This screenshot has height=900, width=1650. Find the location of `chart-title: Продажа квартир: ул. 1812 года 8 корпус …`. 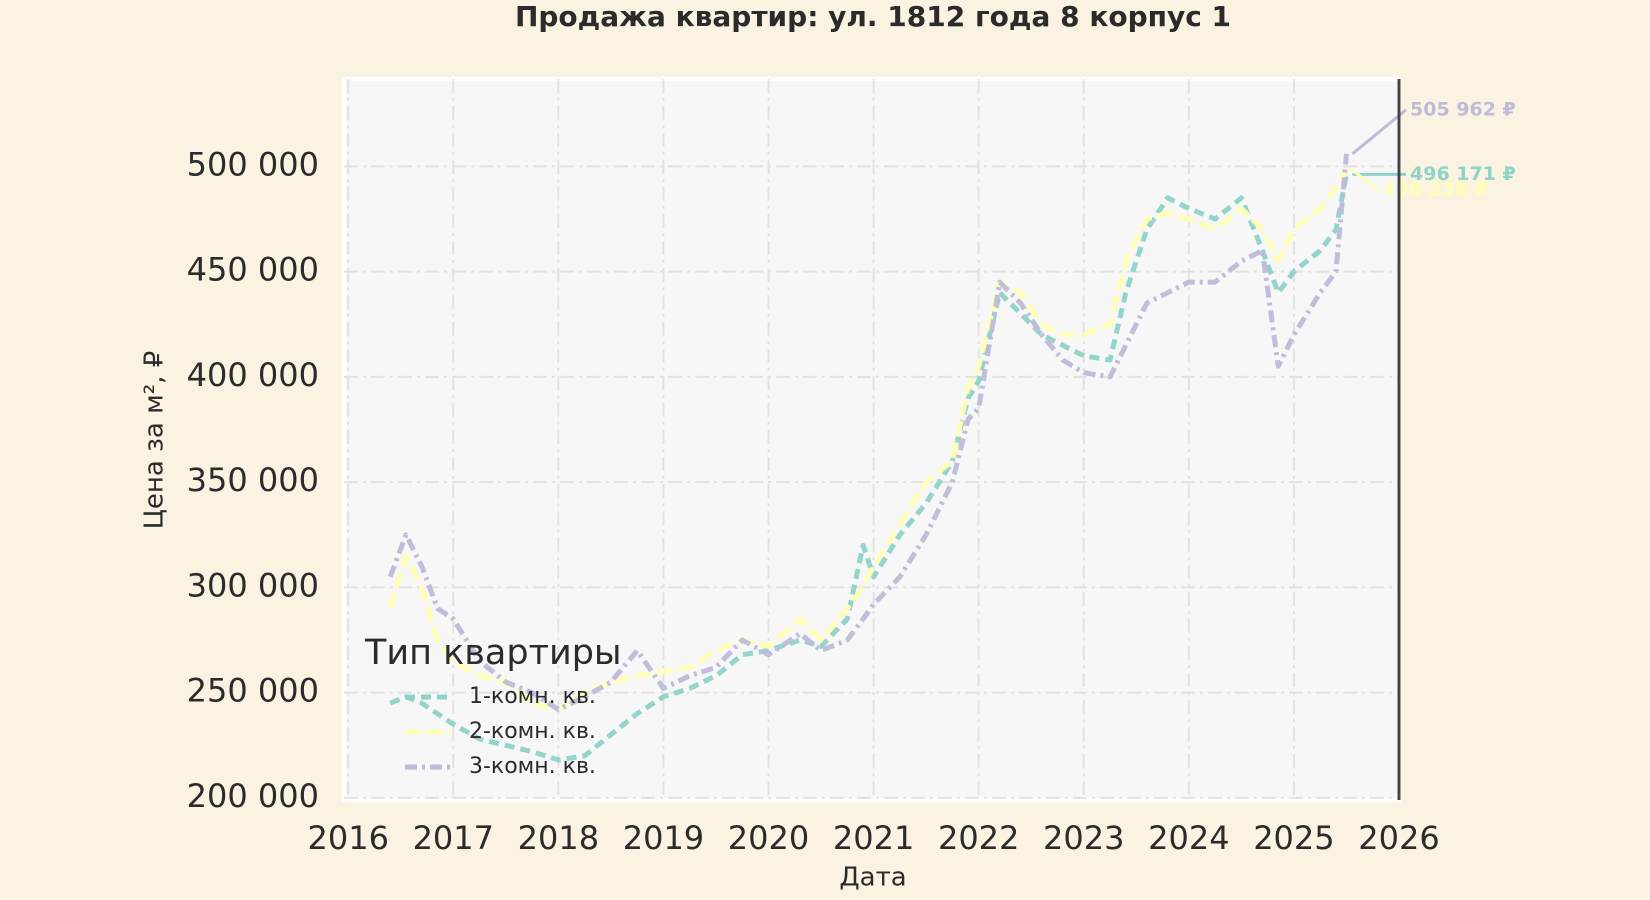

chart-title: Продажа квартир: ул. 1812 года 8 корпус … is located at coordinates (873, 16).